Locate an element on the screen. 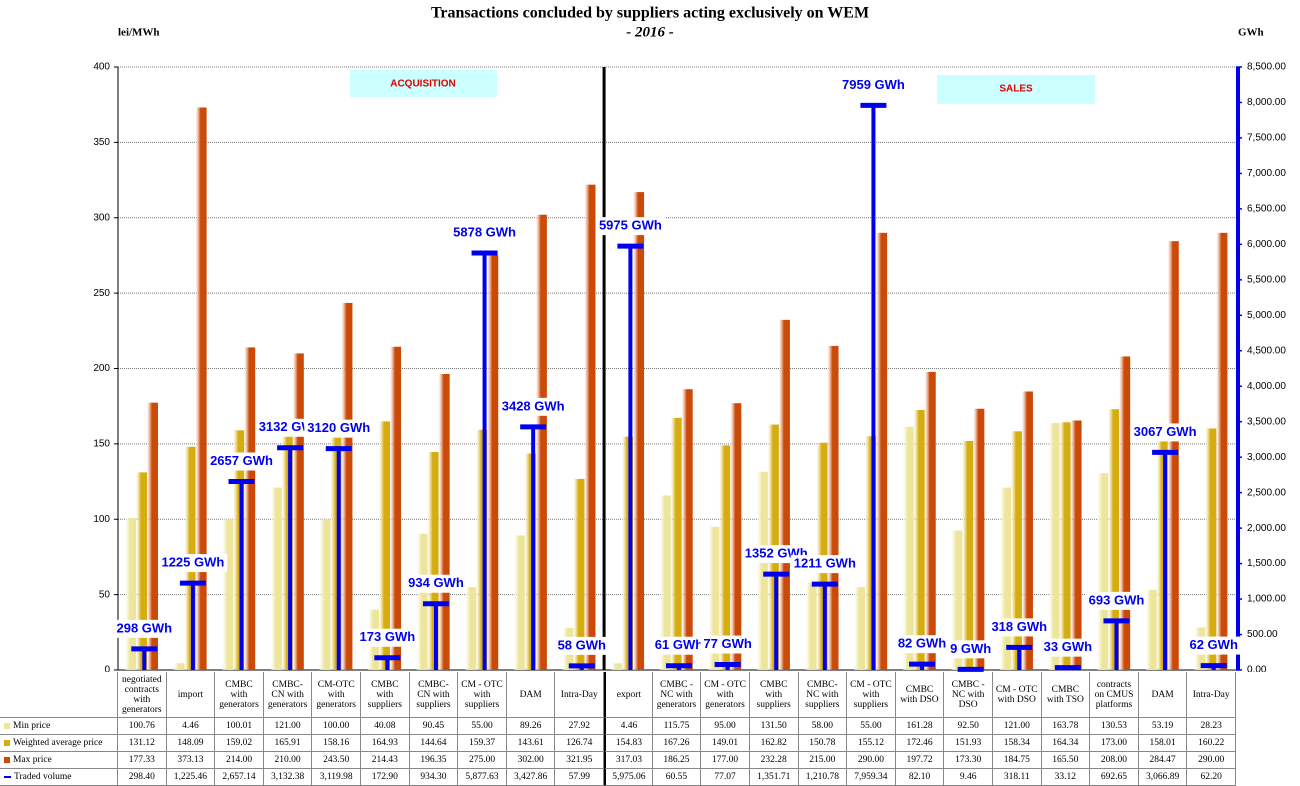  annotation: ACQUISITION is located at coordinates (423, 84).